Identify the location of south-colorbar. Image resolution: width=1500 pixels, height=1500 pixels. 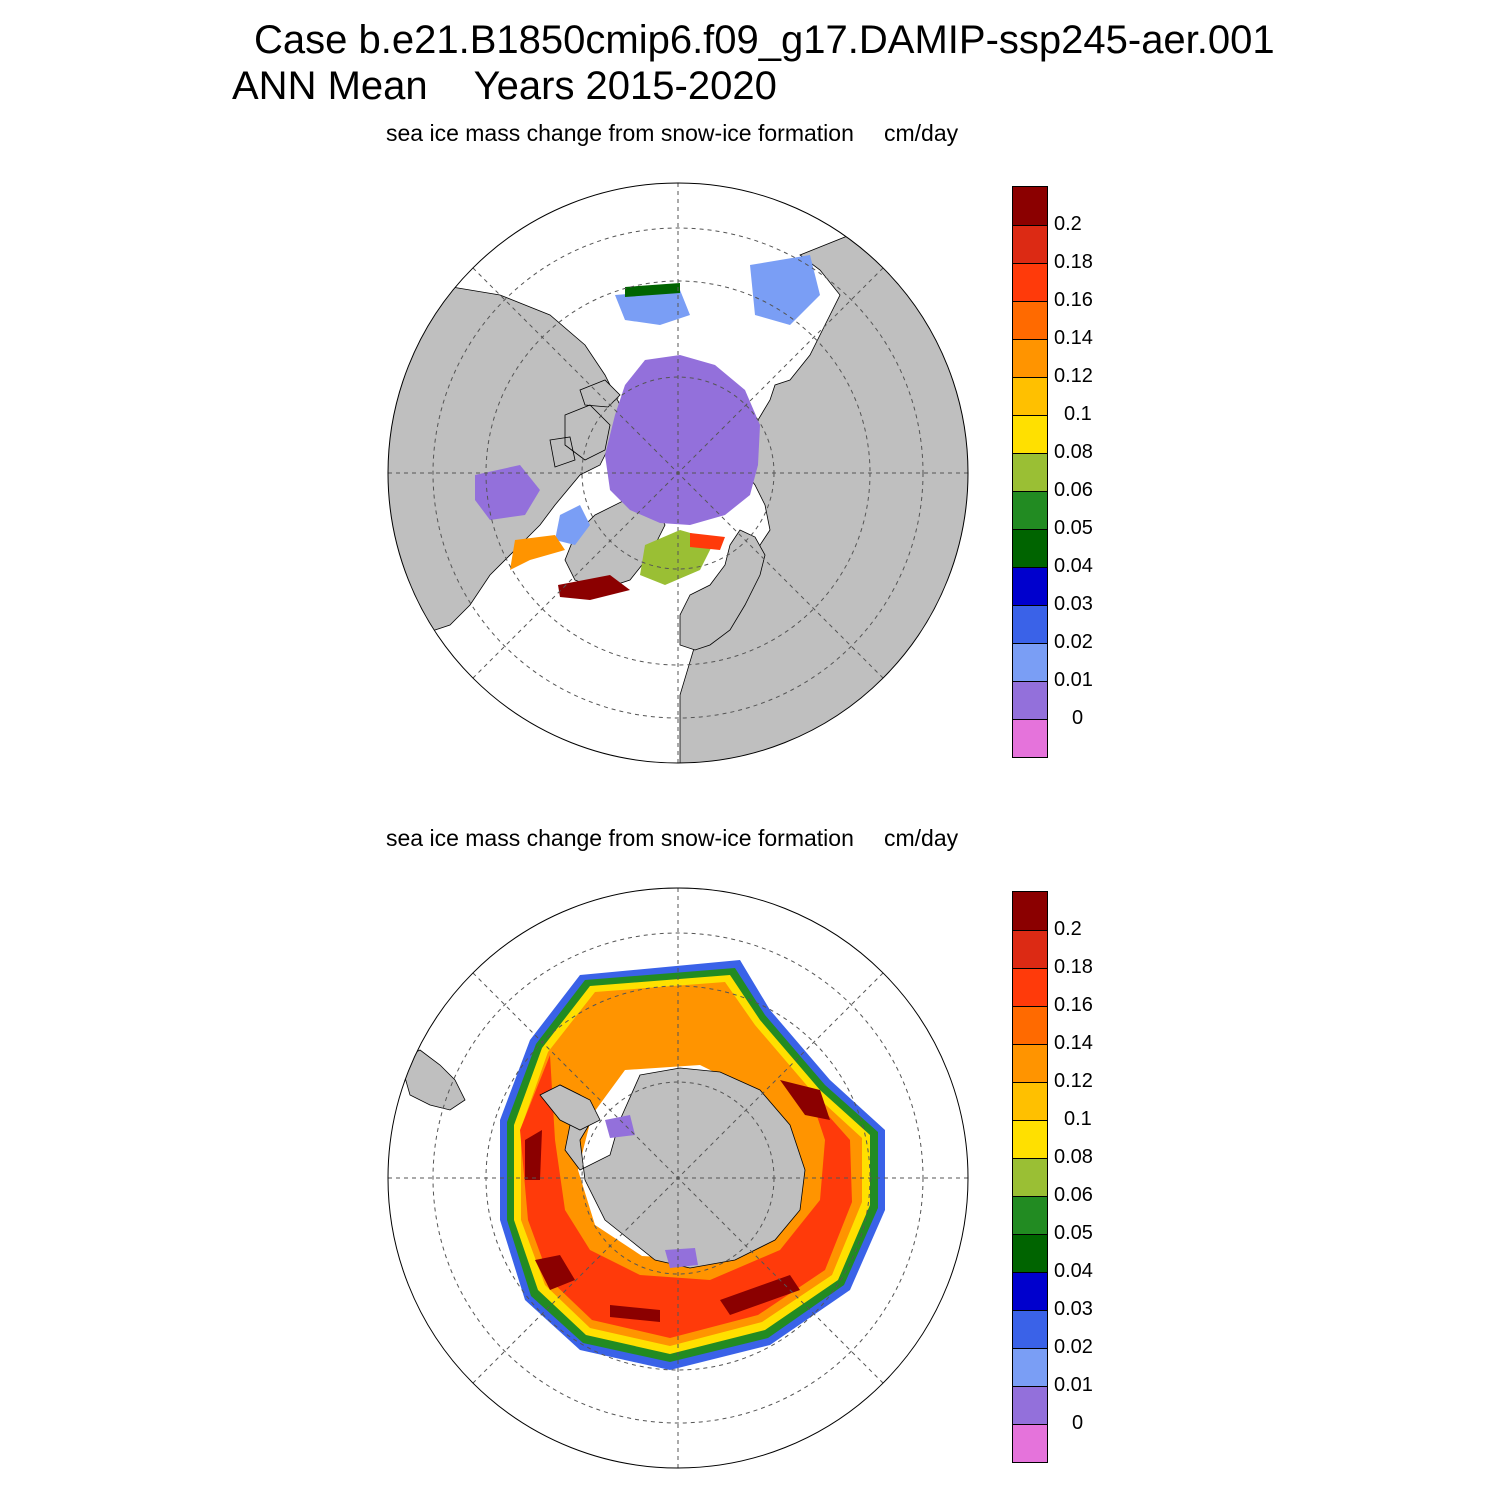
(1030, 1177).